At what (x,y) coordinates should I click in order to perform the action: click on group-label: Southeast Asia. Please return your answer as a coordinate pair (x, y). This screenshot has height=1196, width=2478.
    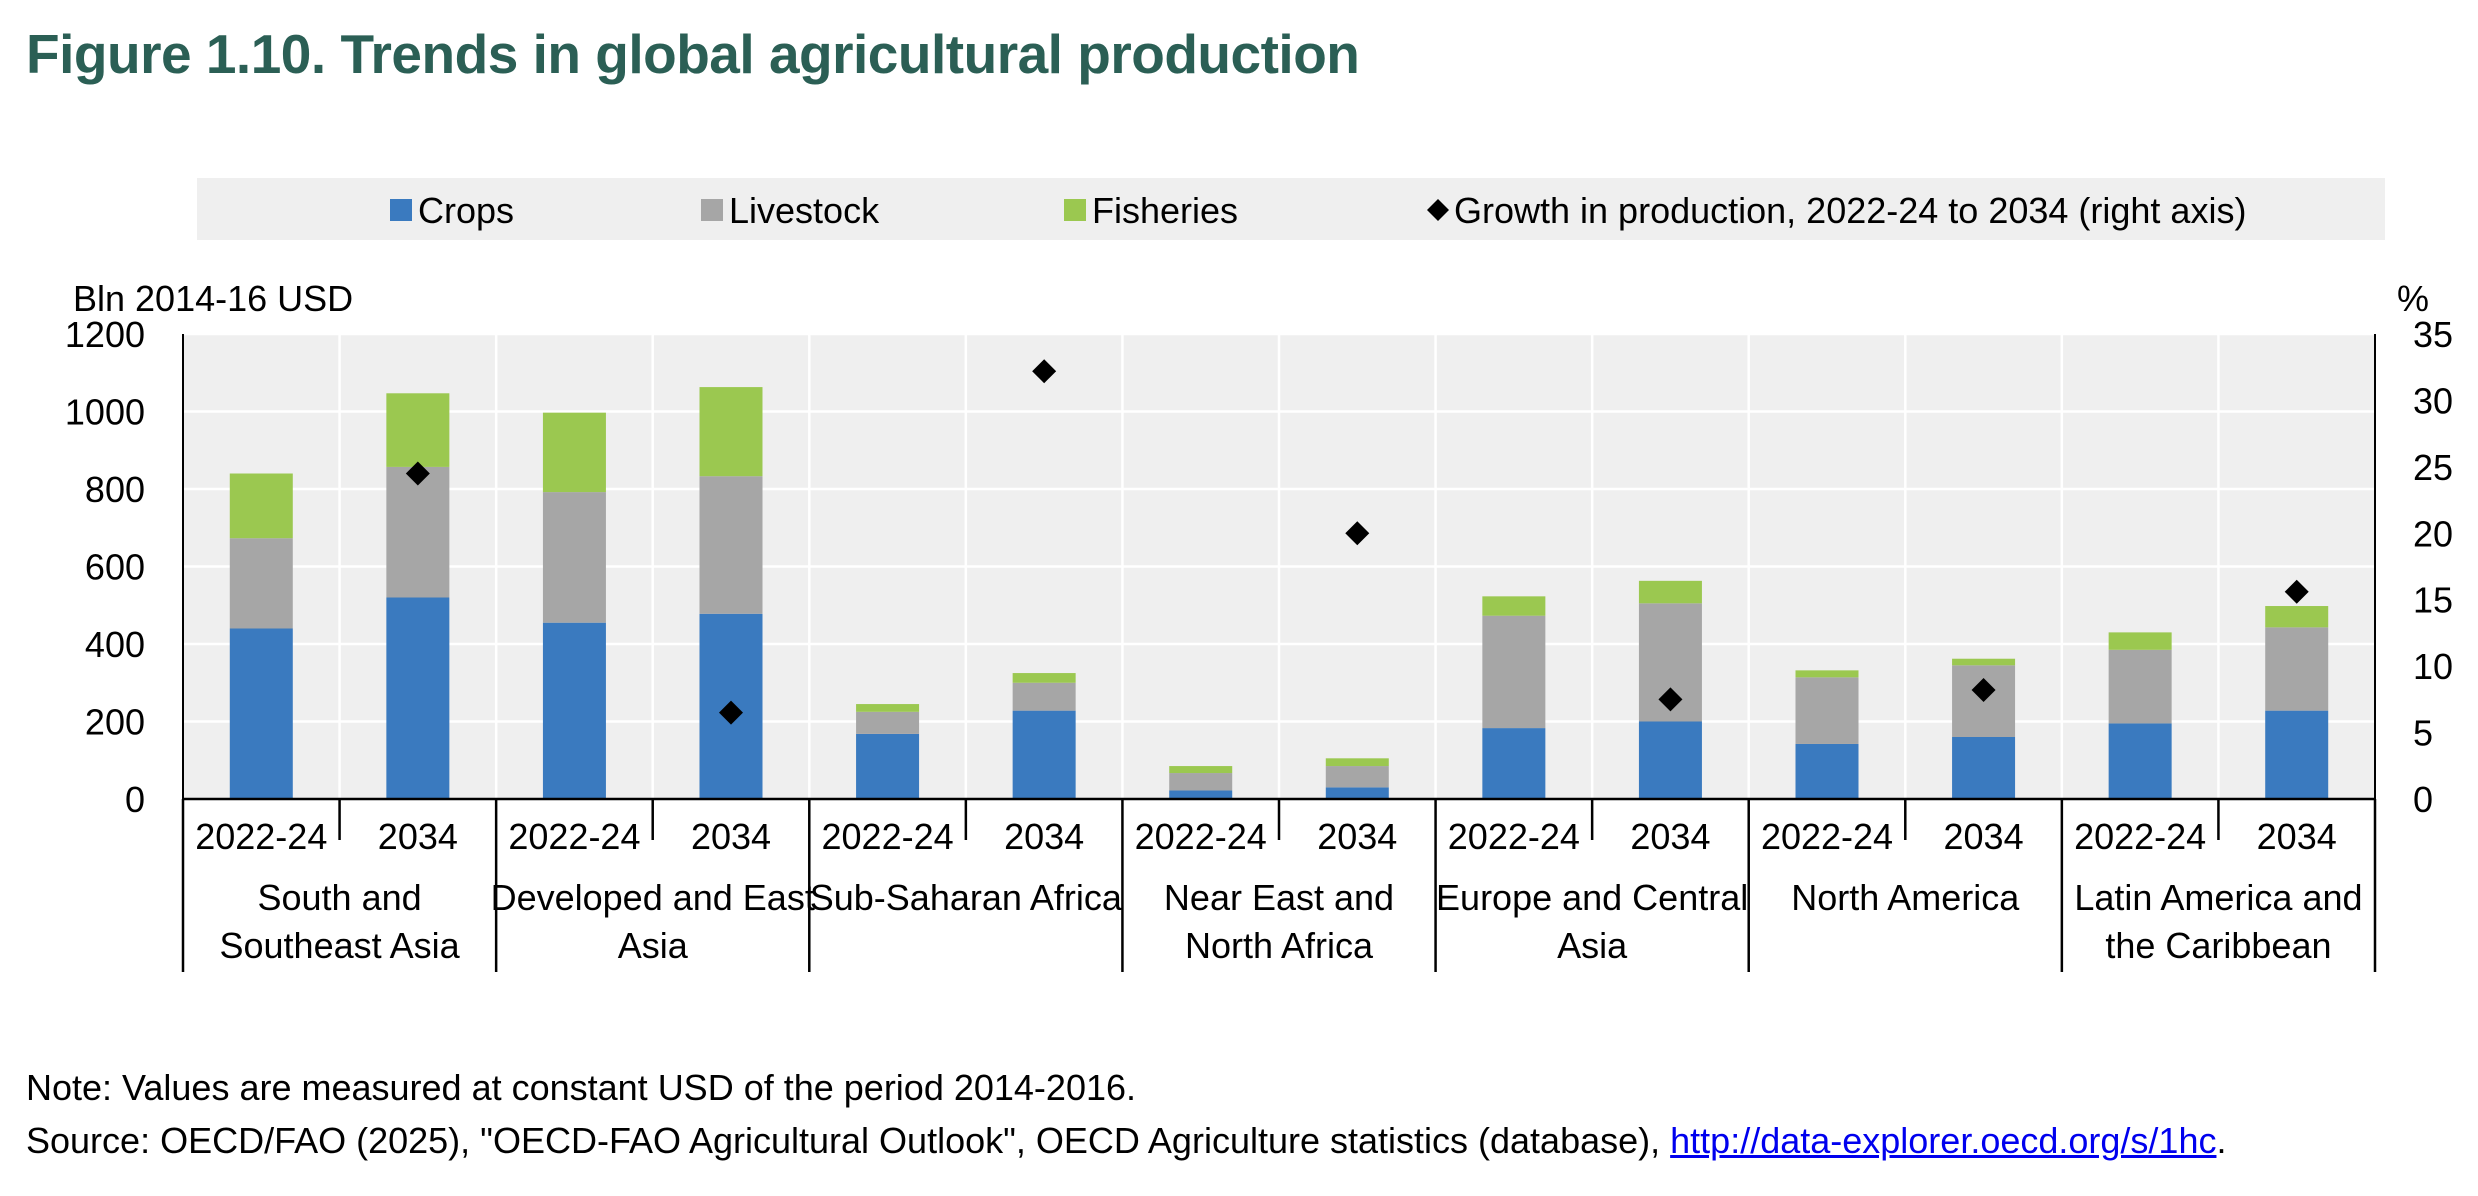
    Looking at the image, I should click on (339, 945).